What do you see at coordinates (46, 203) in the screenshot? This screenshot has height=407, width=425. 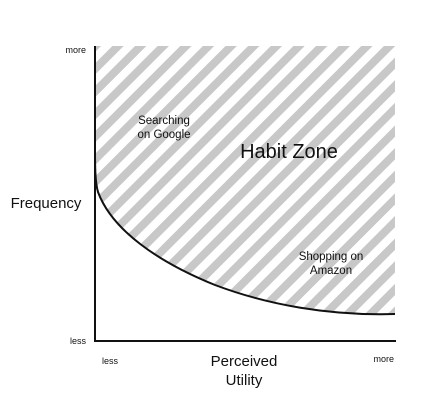 I see `y-axis-title: Frequency` at bounding box center [46, 203].